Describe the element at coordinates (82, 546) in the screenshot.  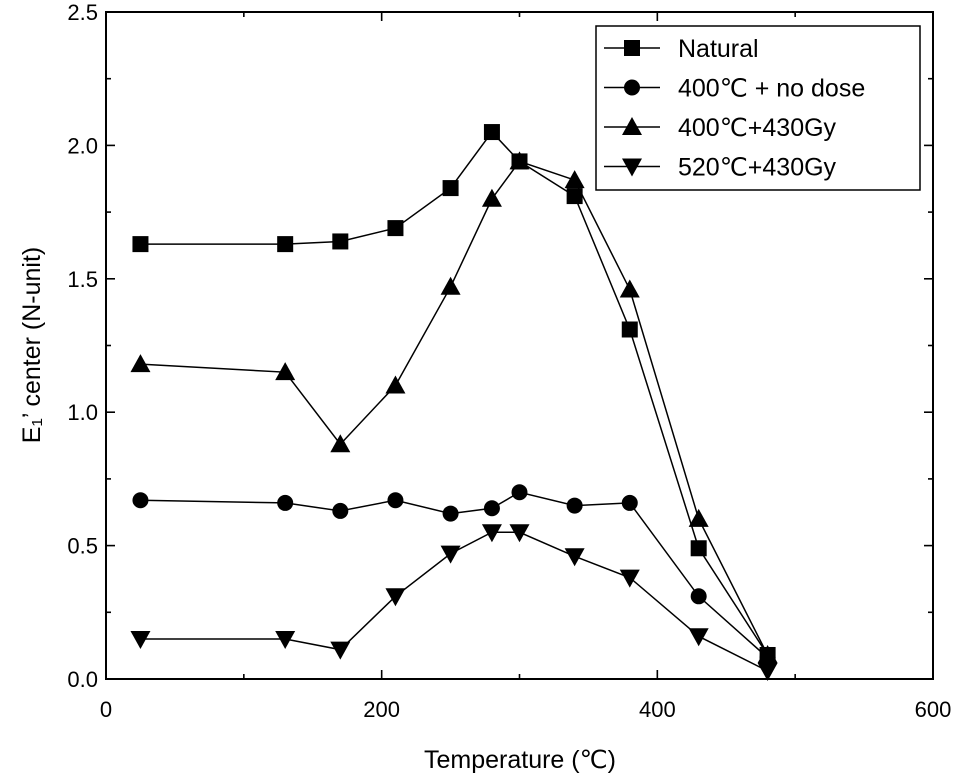
I see `y-tick-label: 0.5` at that location.